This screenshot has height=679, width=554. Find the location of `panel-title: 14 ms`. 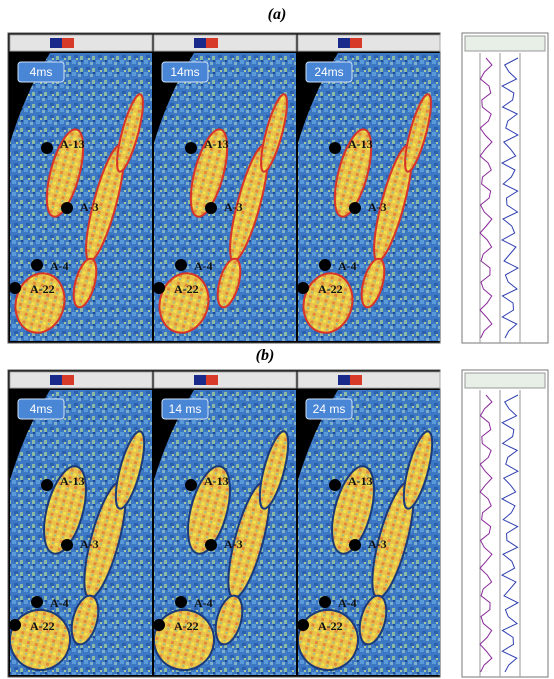

panel-title: 14 ms is located at coordinates (185, 409).